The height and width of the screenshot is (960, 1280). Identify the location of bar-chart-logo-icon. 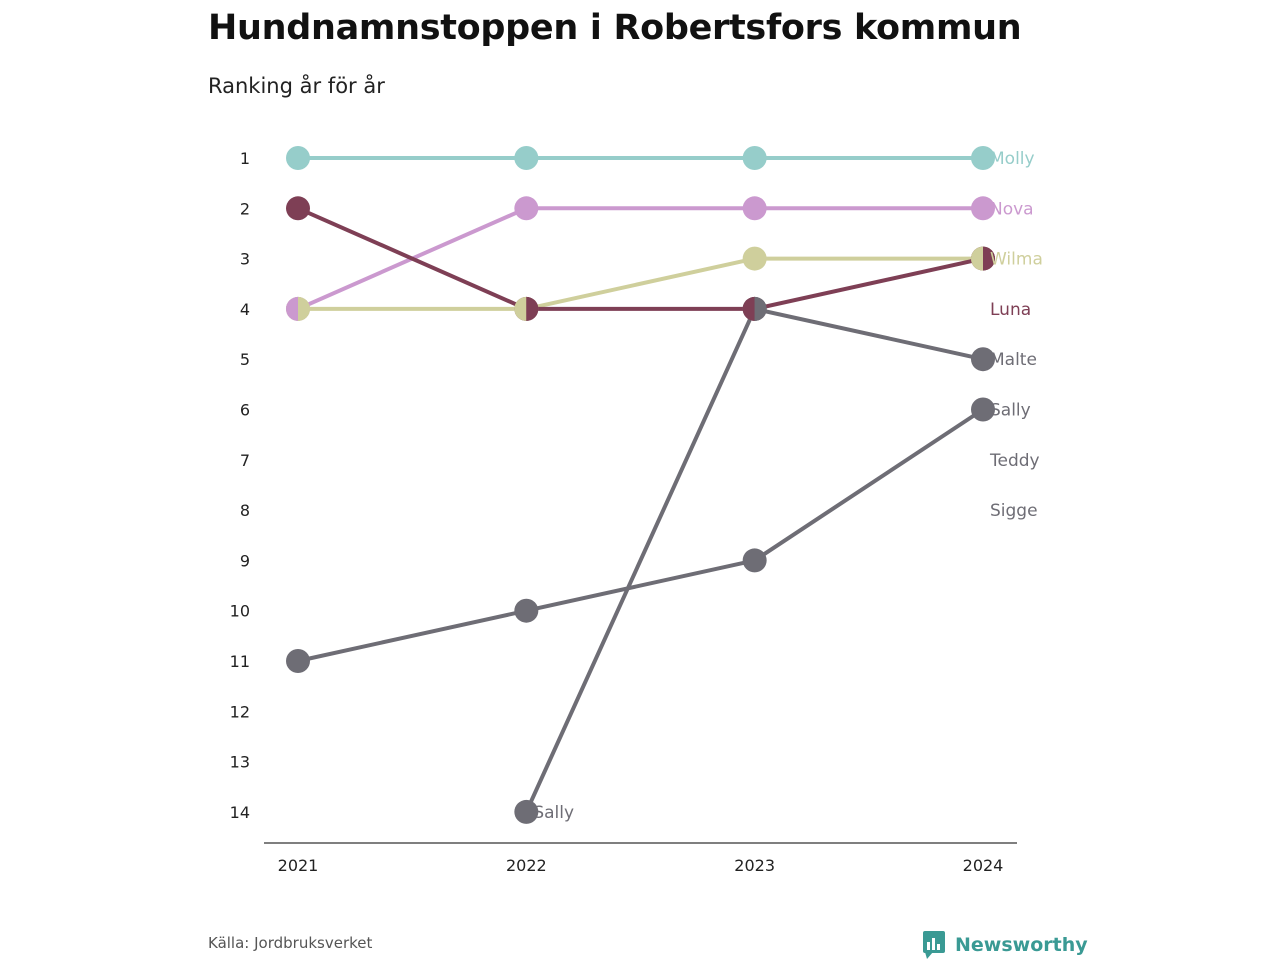
(934, 945).